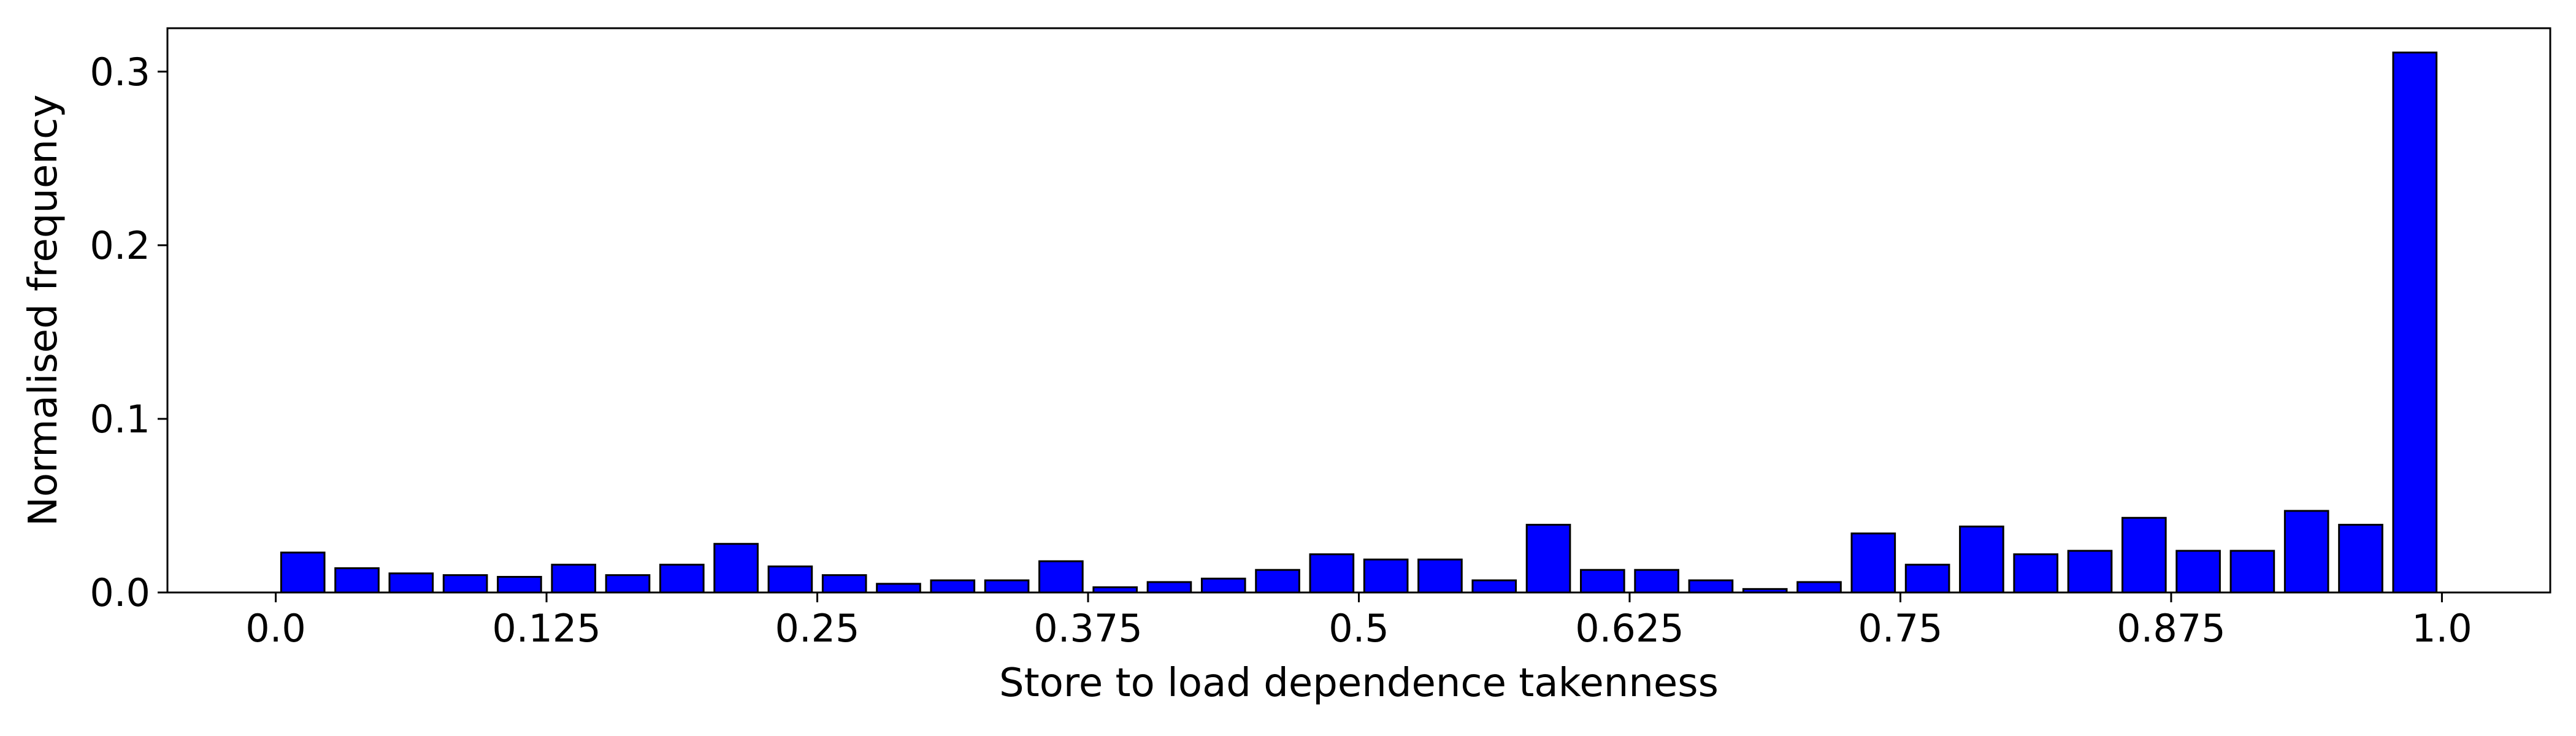 This screenshot has width=2576, height=736. What do you see at coordinates (546, 628) in the screenshot?
I see `x-tick-label: 0.125` at bounding box center [546, 628].